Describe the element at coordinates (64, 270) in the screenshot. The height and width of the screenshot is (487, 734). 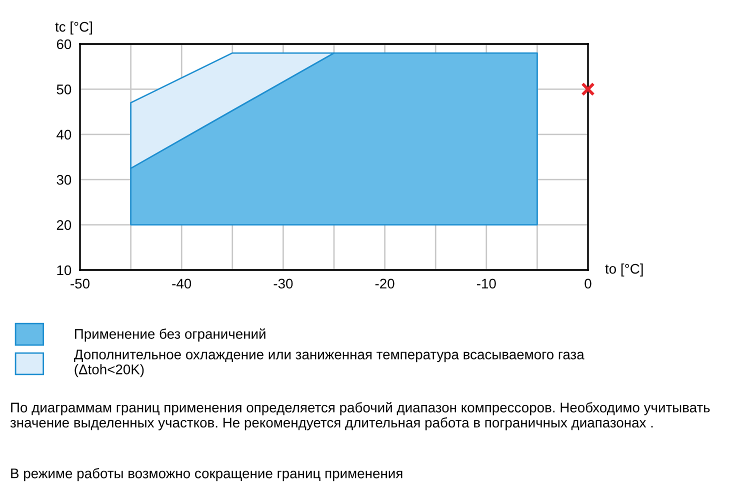
I see `y-tick-label: 10` at that location.